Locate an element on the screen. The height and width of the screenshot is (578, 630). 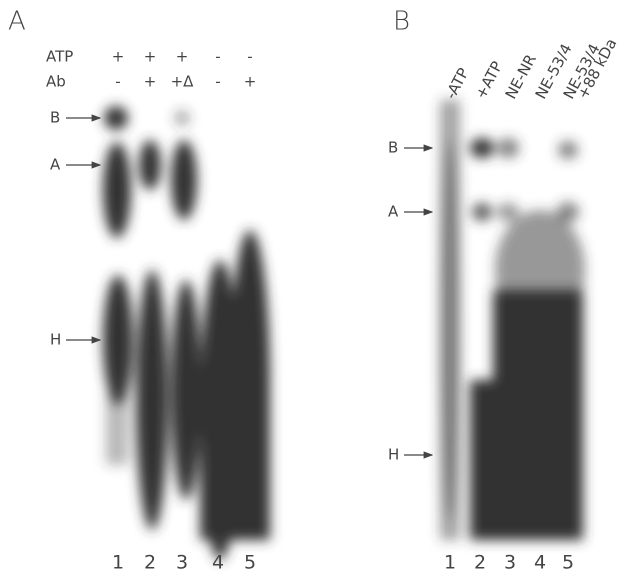
panel-label: B is located at coordinates (401, 22).